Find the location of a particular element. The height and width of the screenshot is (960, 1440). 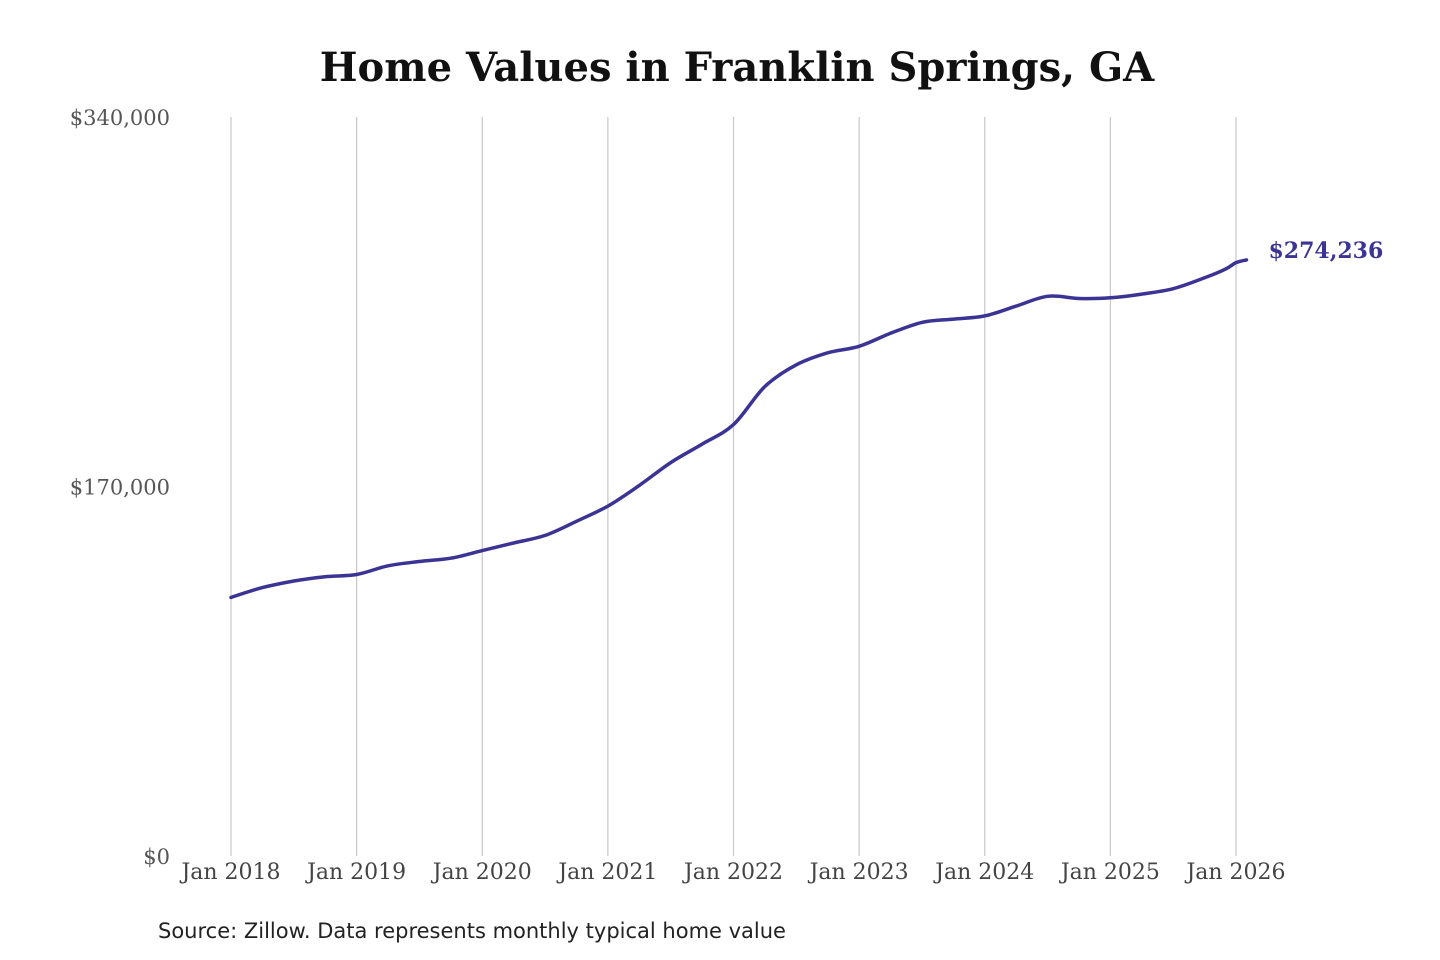

x-tick-label: Jan 2024 is located at coordinates (983, 872).